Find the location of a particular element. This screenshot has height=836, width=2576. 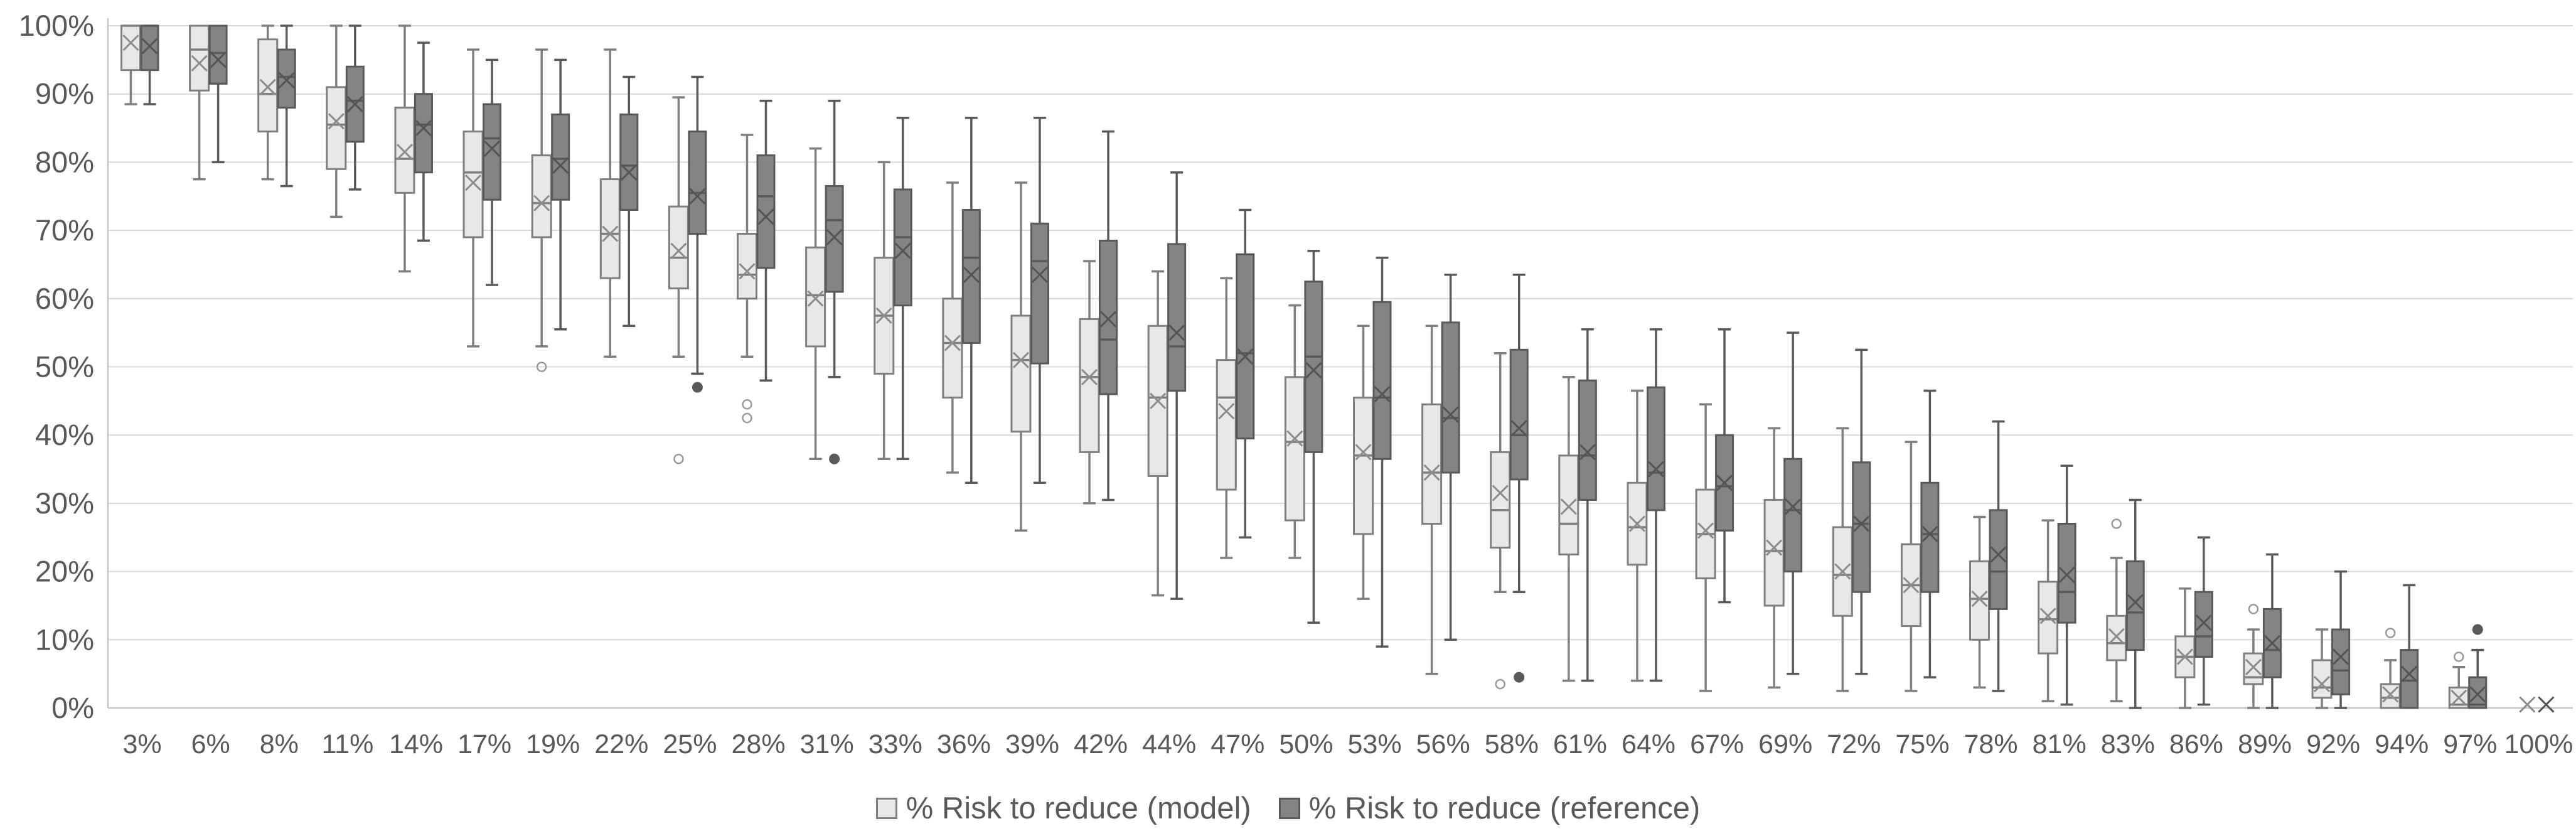

x-axis-tick-label: 75% is located at coordinates (1922, 744).